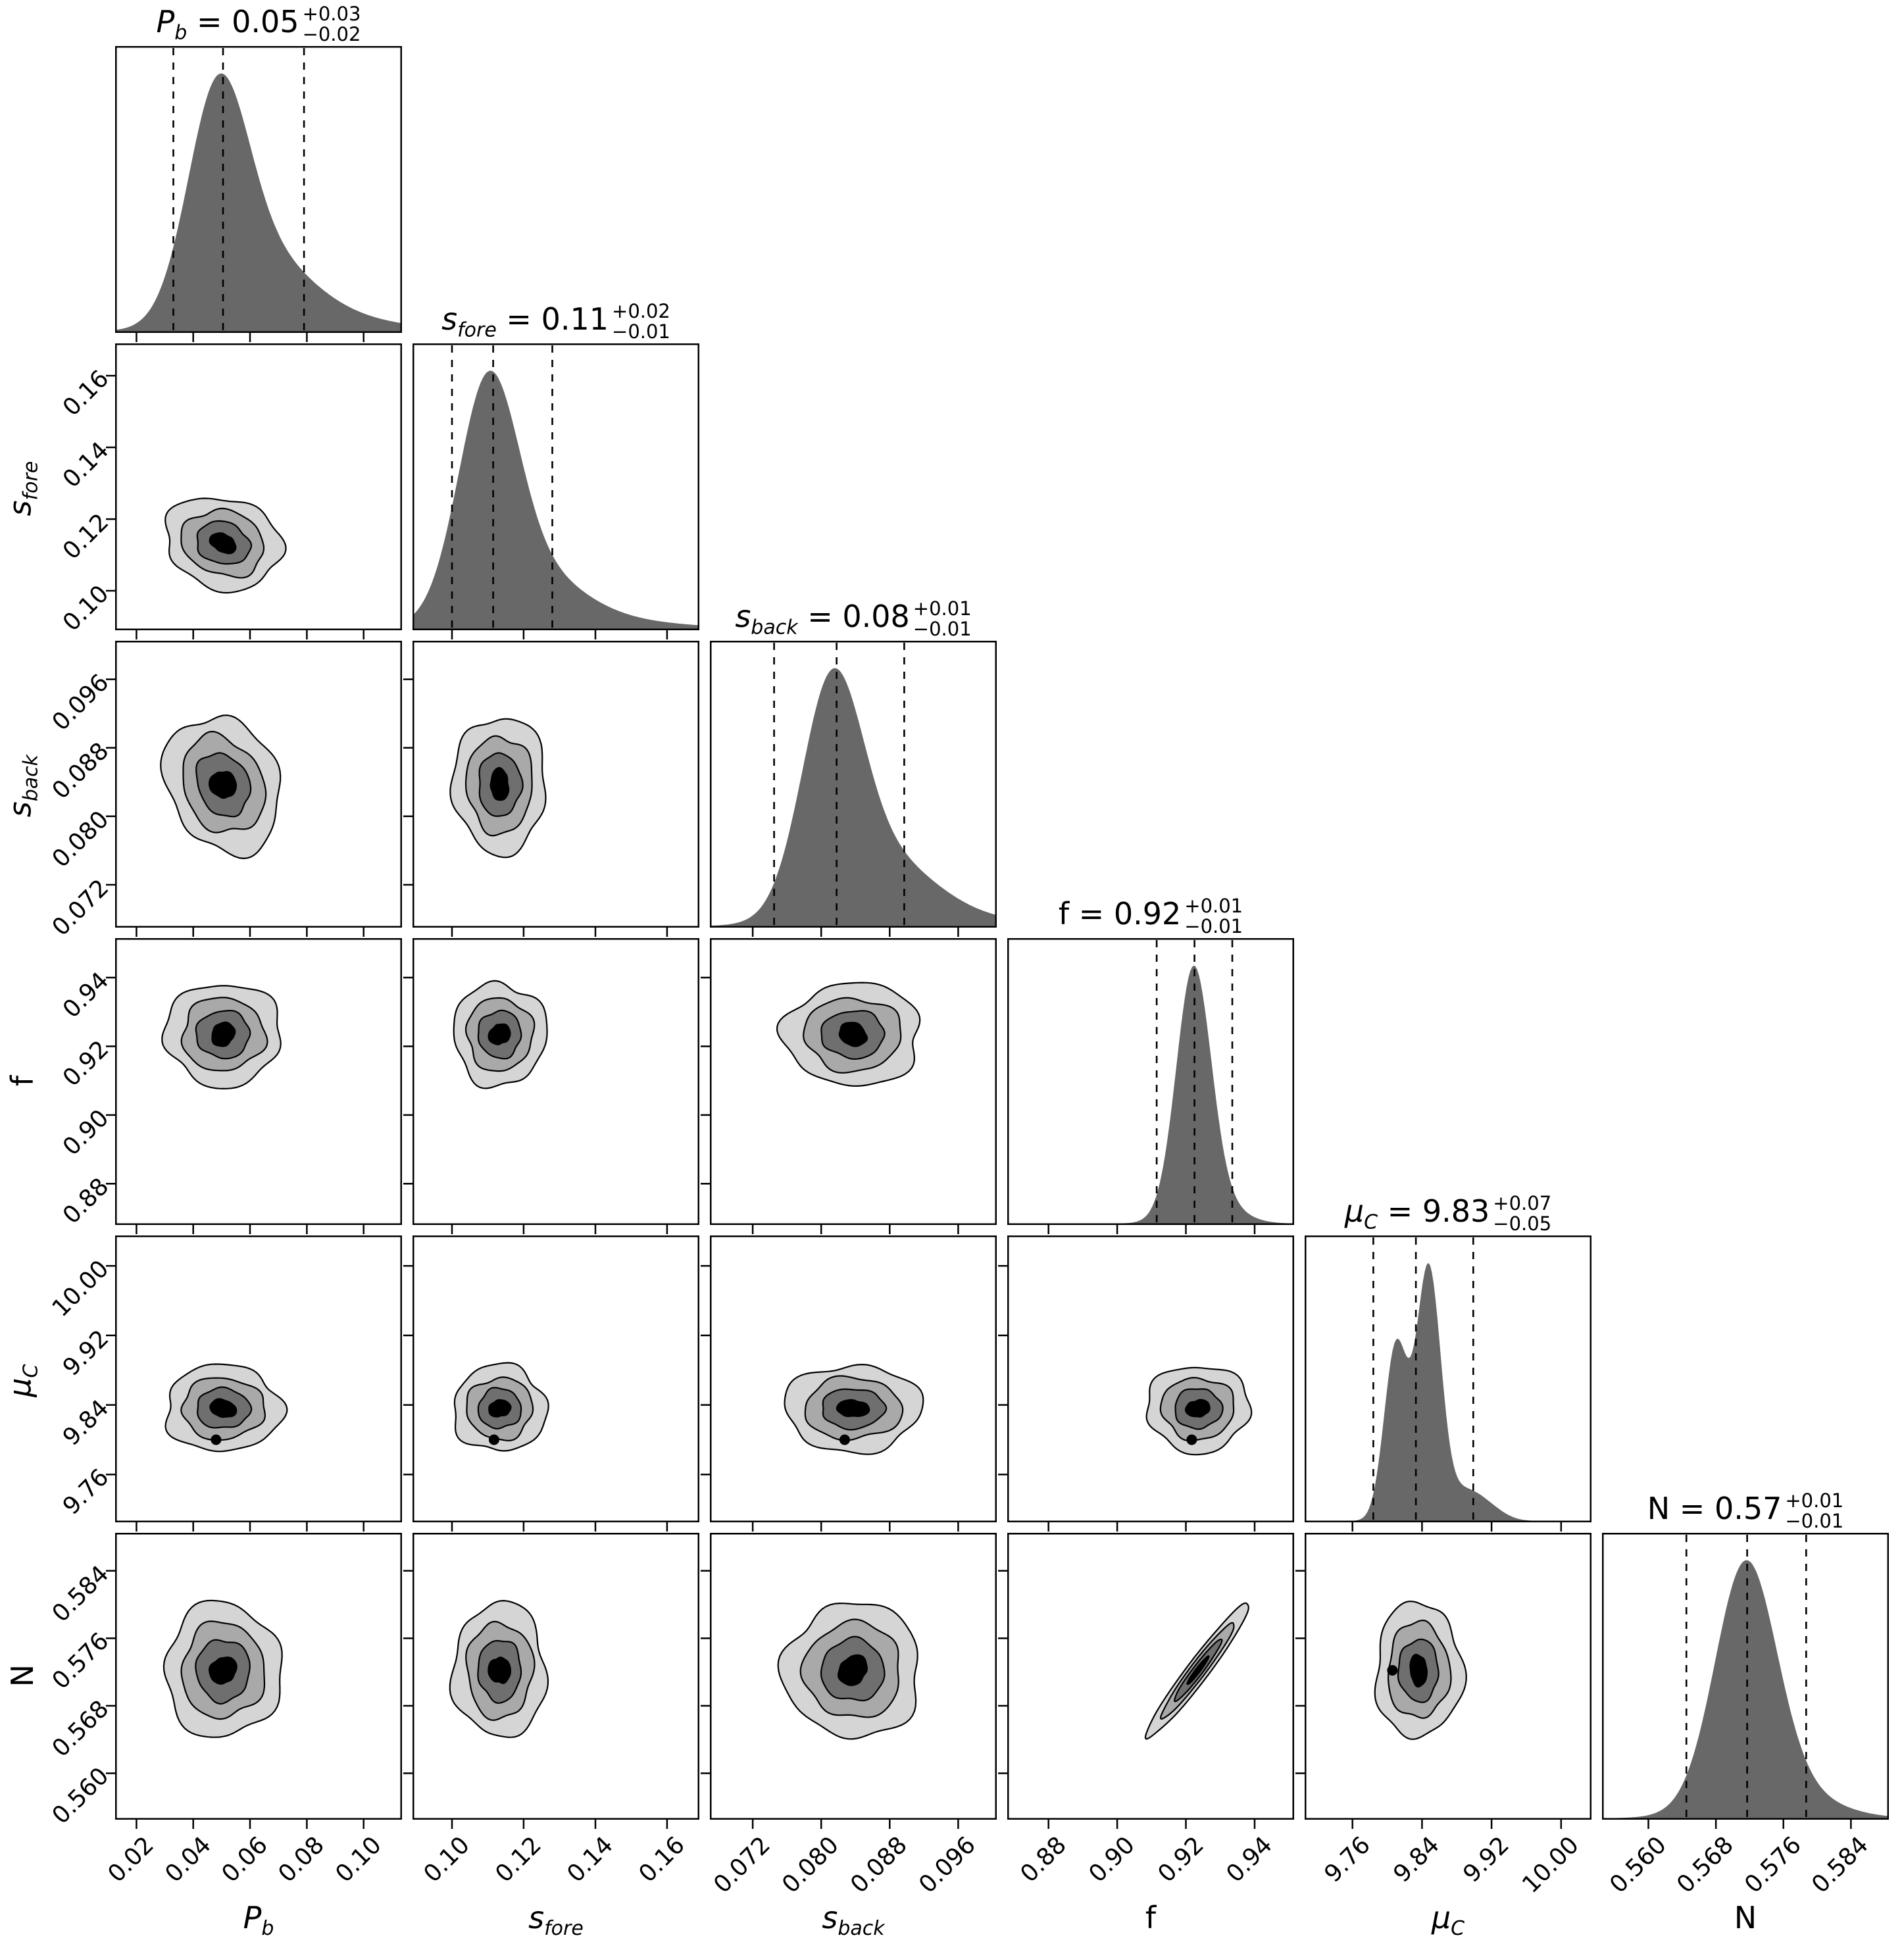 The height and width of the screenshot is (1944, 1904). I want to click on uncertainty-N: +0.01 −0.01, so click(1814, 1510).